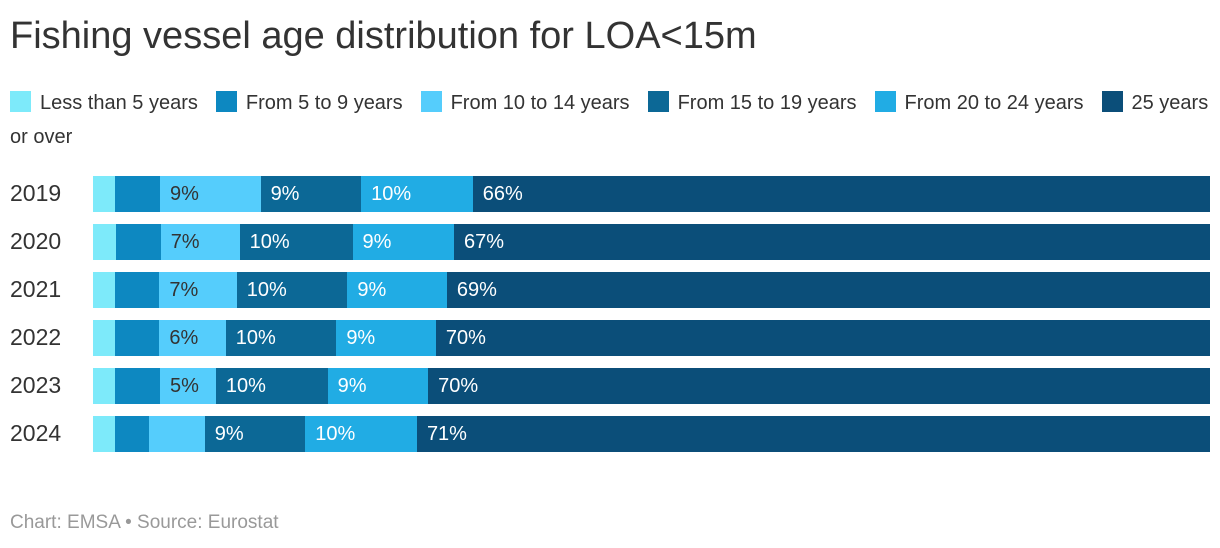 This screenshot has height=548, width=1220. I want to click on year-label: 2023, so click(36, 385).